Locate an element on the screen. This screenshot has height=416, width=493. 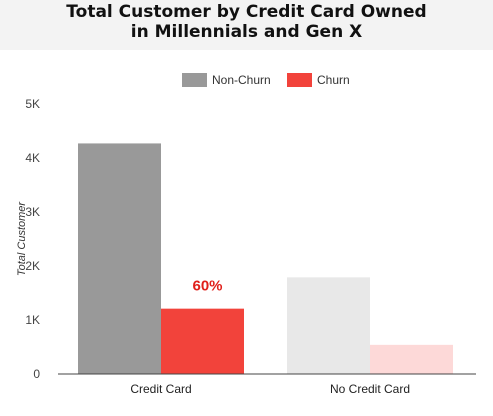
y-tick-label: 4K is located at coordinates (32, 158).